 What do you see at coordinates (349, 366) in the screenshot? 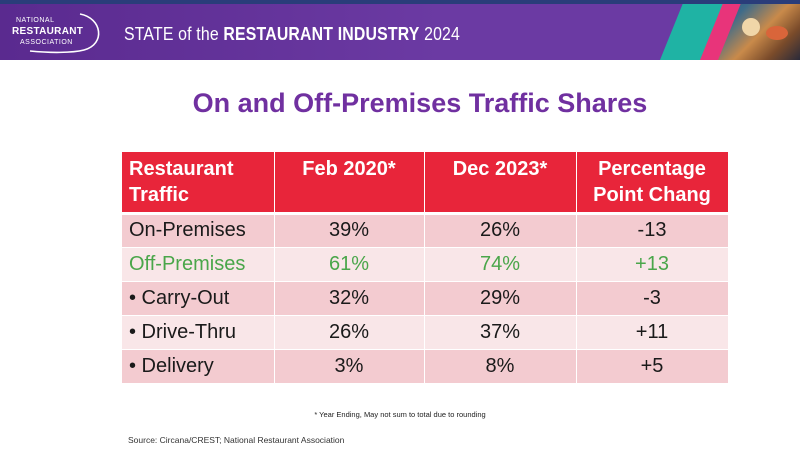
I see `cell-feb-2020: 3%` at bounding box center [349, 366].